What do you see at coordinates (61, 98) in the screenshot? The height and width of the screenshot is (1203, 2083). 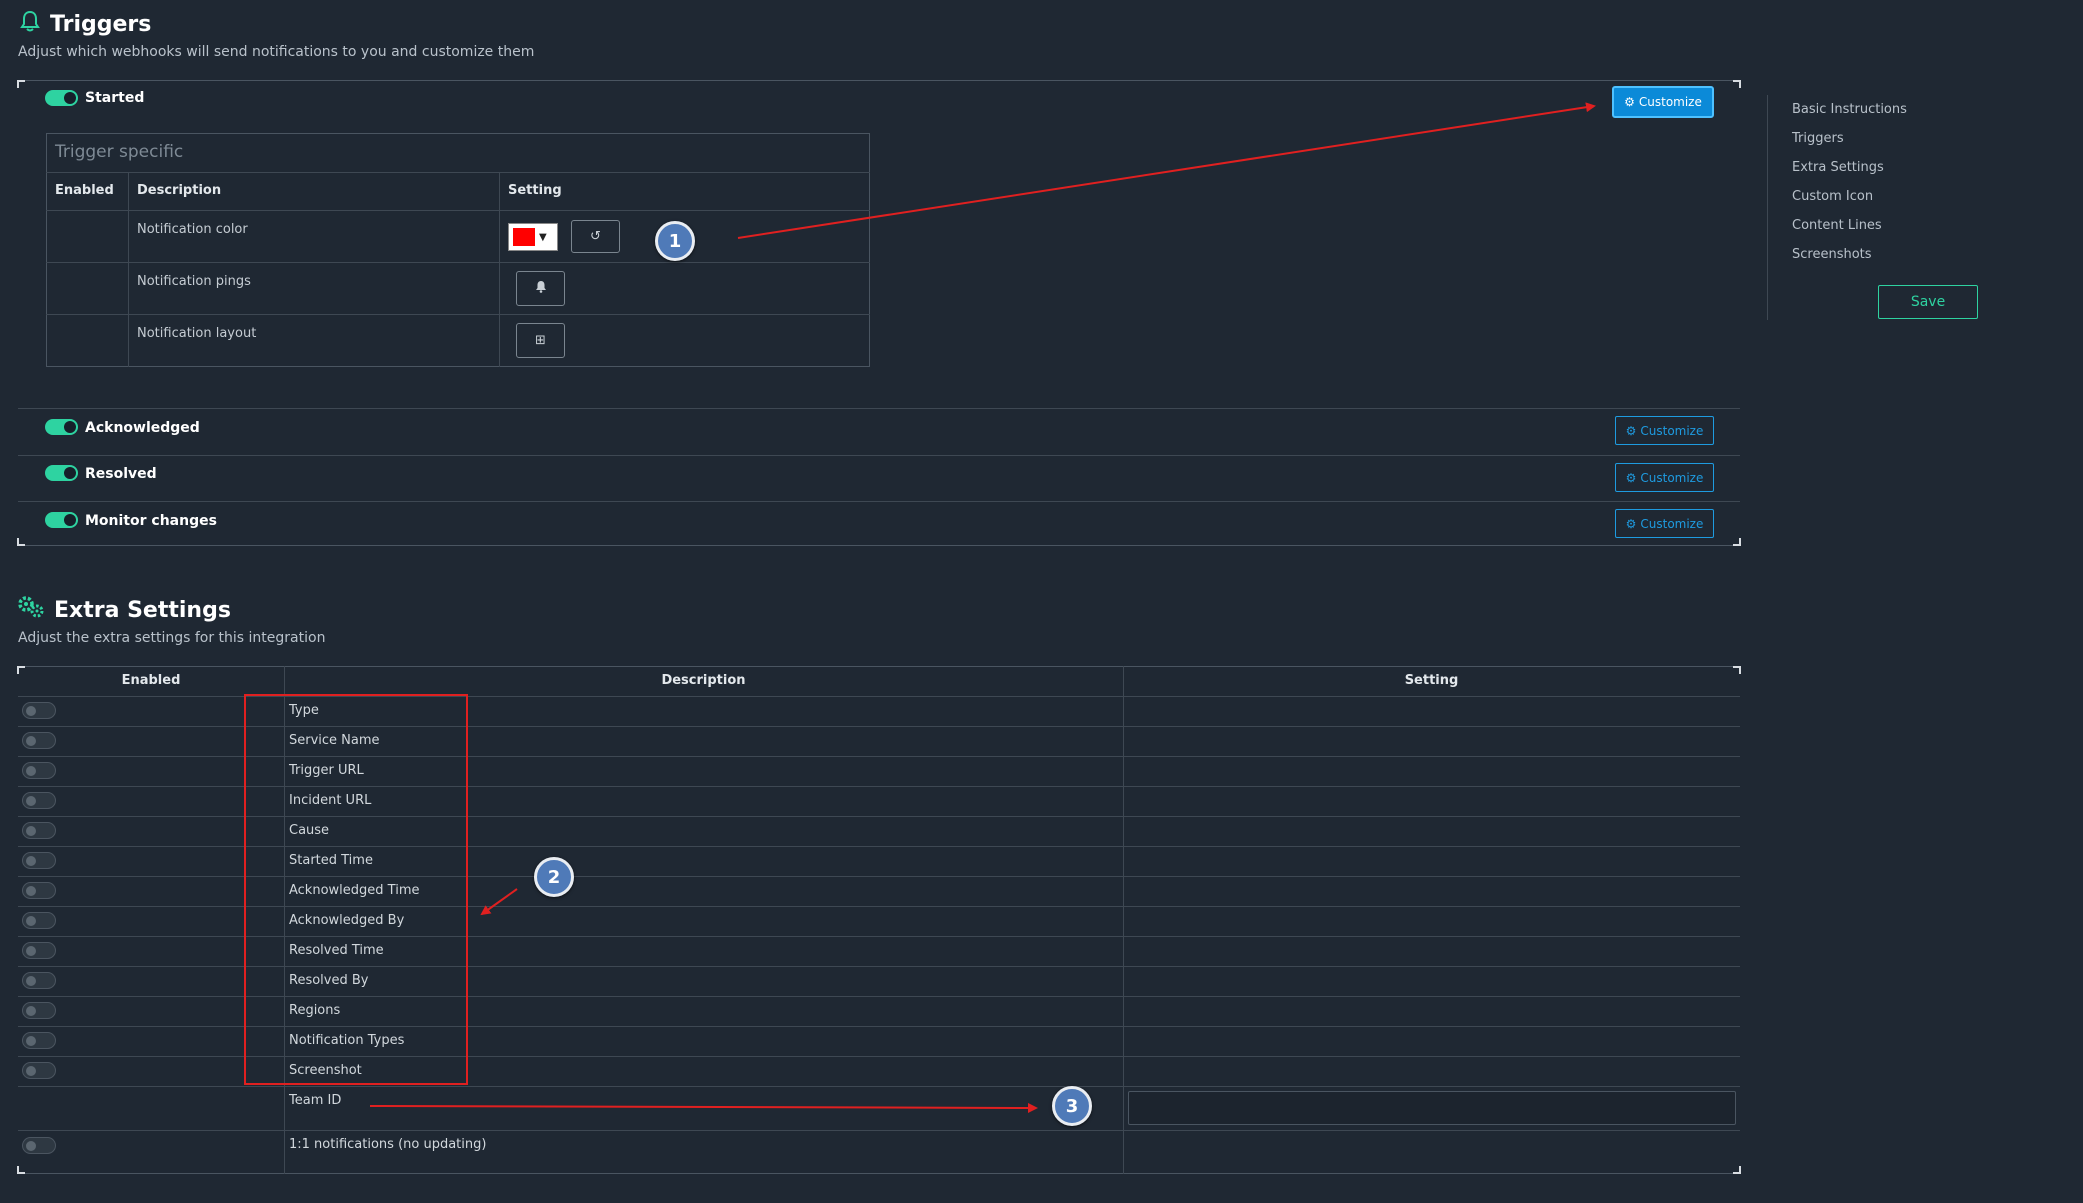 I see `started-toggle` at bounding box center [61, 98].